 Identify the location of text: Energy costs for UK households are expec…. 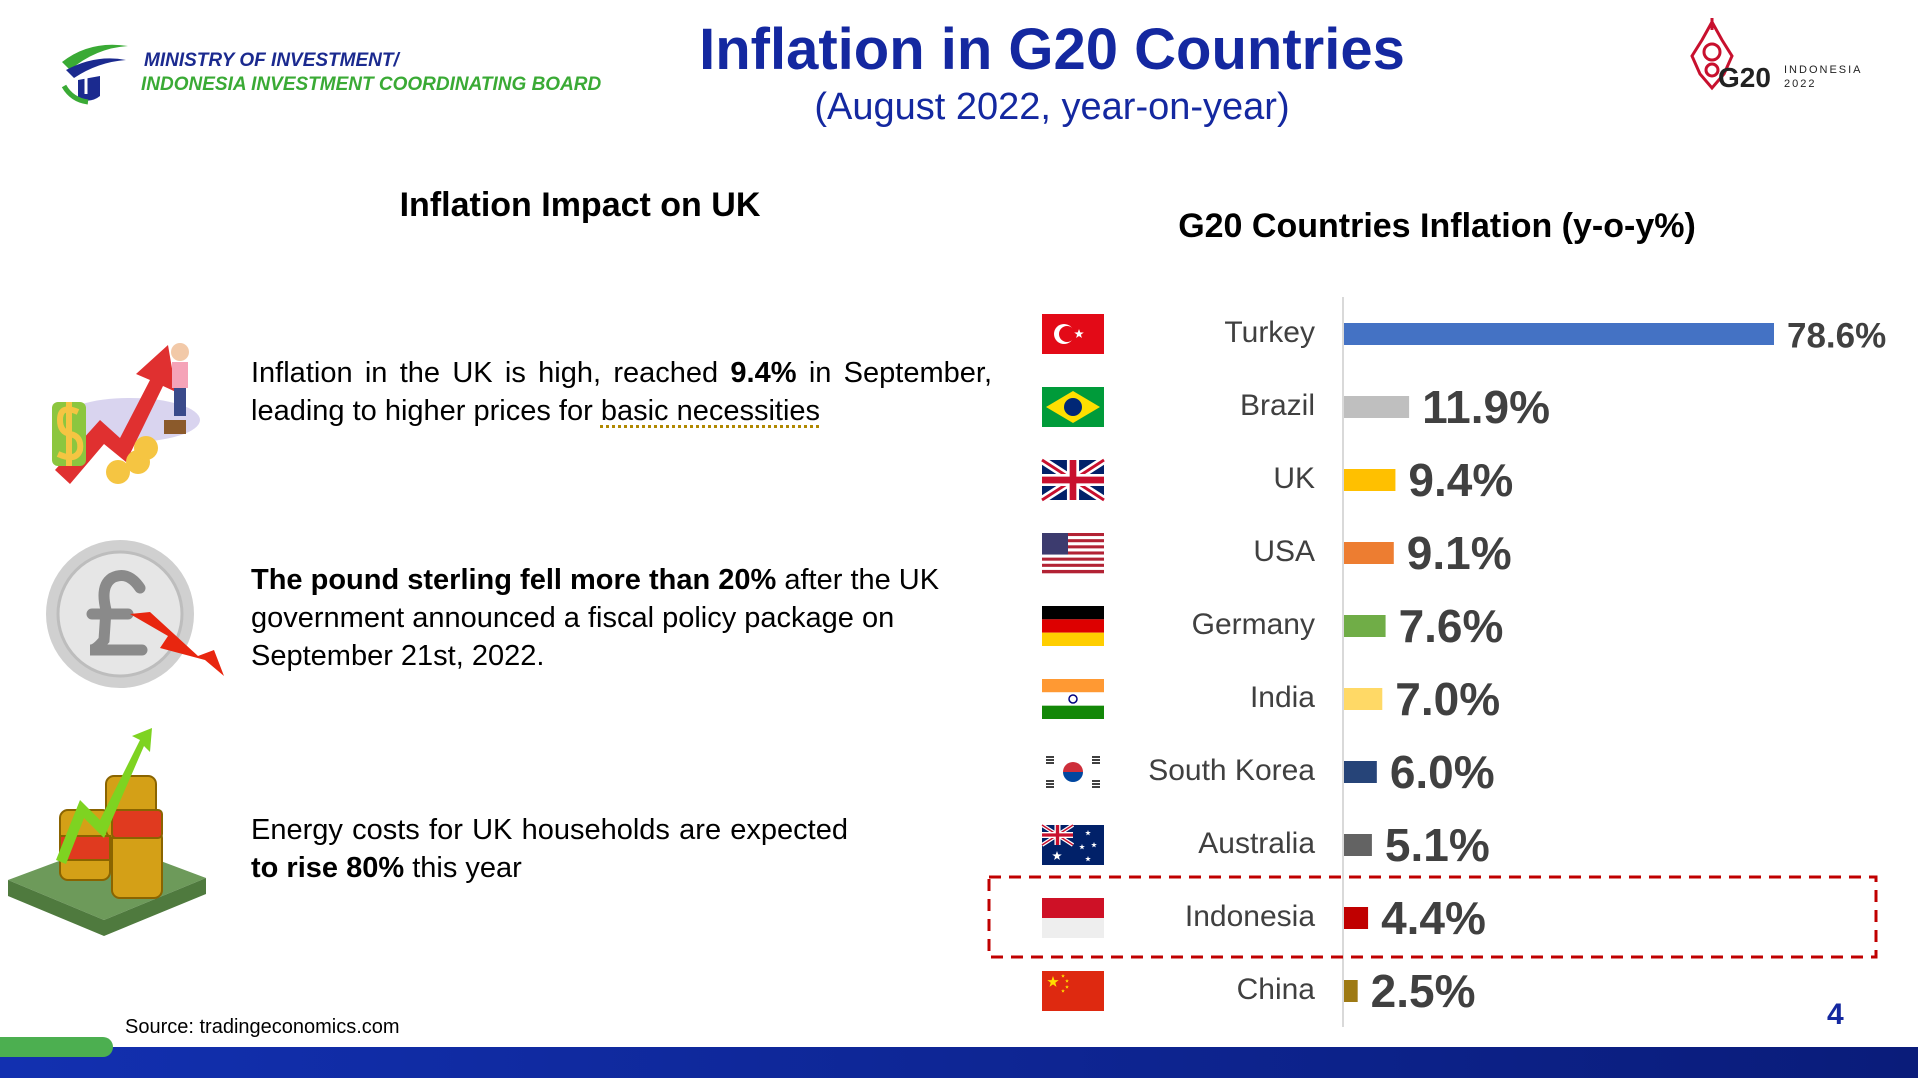
(549, 830).